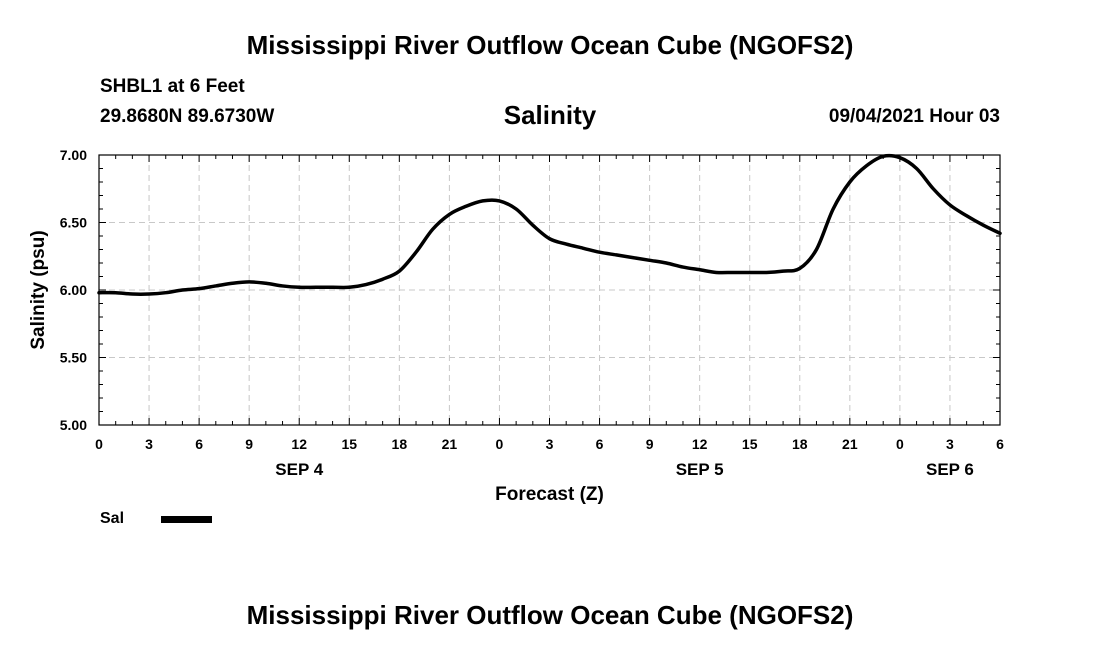 This screenshot has height=650, width=1100. I want to click on date-label: SEP 5, so click(700, 469).